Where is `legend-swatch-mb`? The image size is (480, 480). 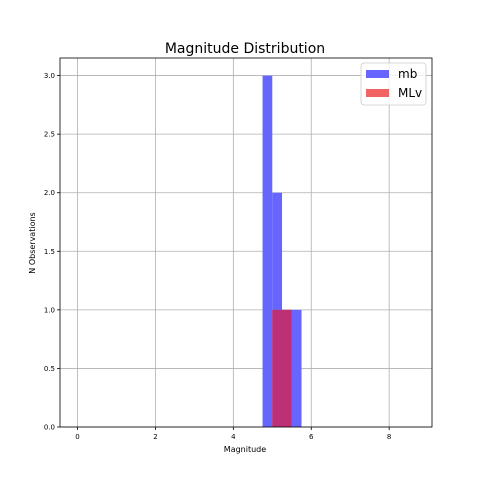
legend-swatch-mb is located at coordinates (377, 74).